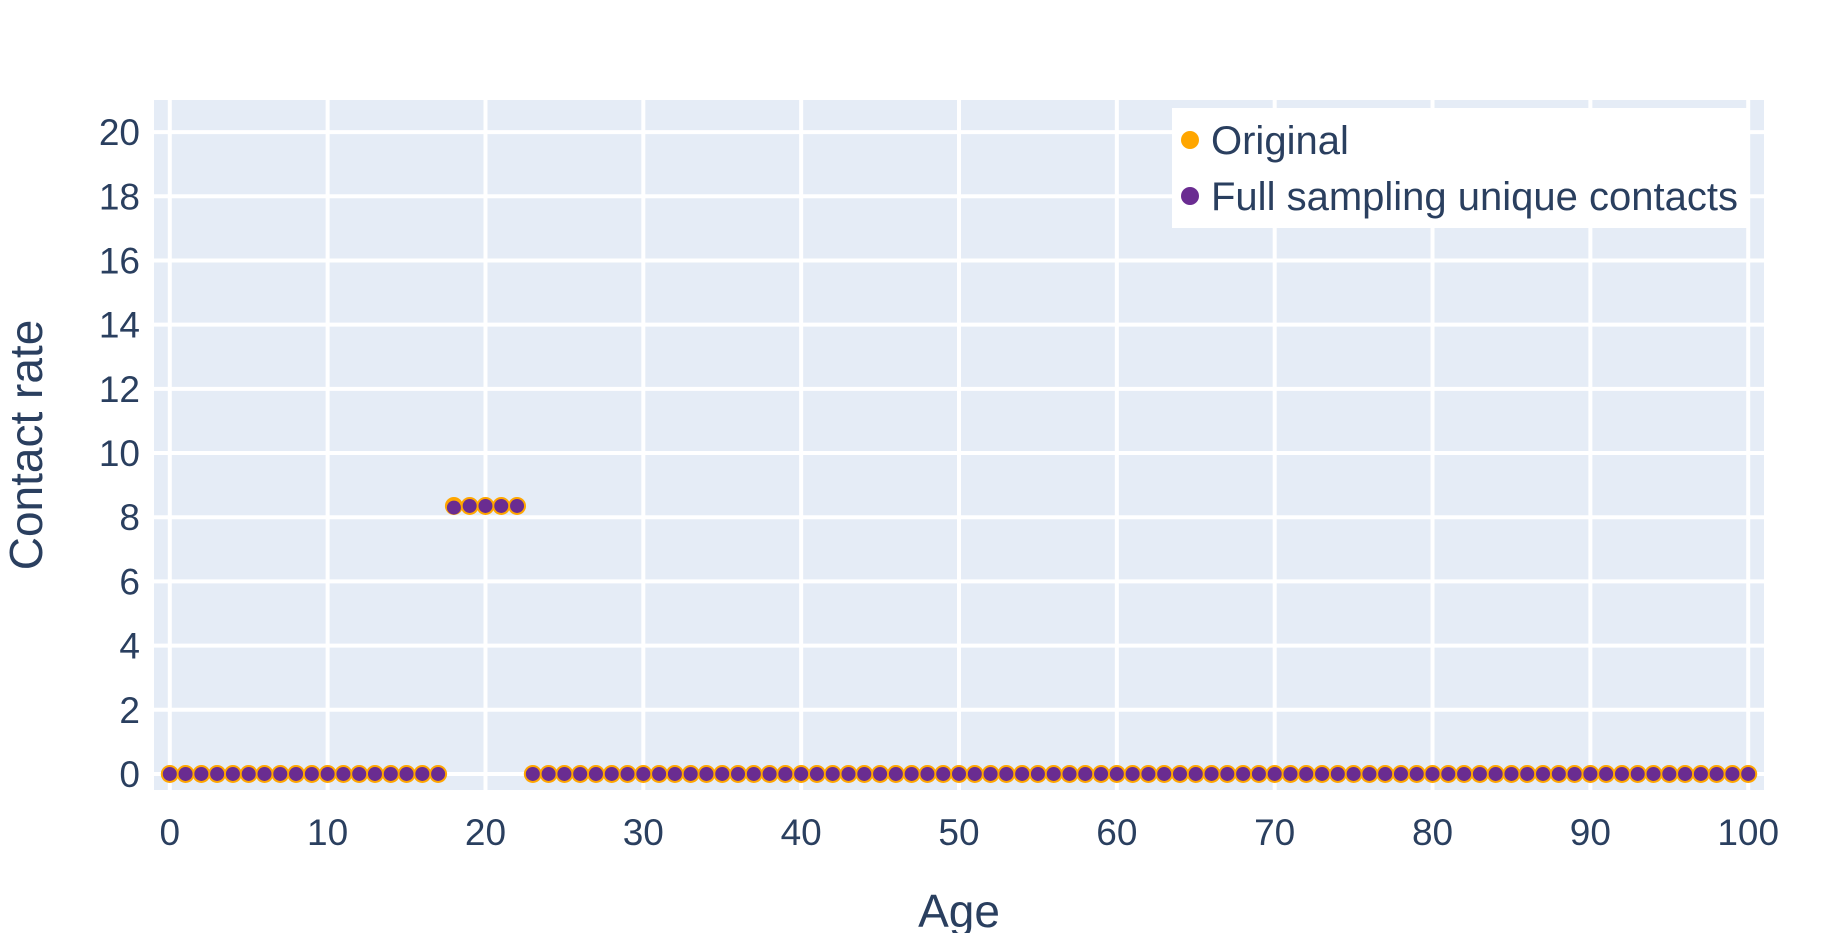  What do you see at coordinates (1190, 140) in the screenshot?
I see `legend-marker-original` at bounding box center [1190, 140].